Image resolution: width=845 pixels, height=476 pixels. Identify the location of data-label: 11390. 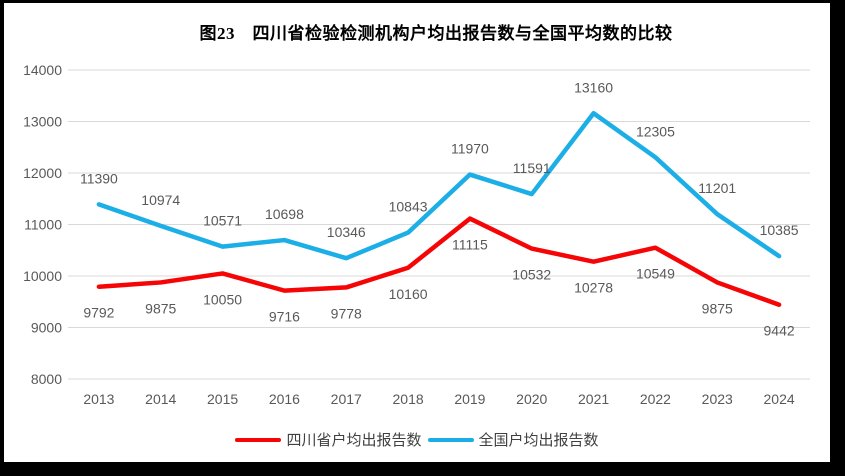
(99, 178).